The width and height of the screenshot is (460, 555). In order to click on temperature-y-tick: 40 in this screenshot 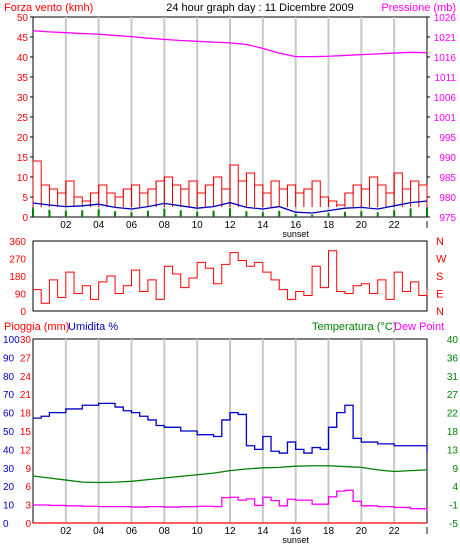, I will do `click(453, 340)`.